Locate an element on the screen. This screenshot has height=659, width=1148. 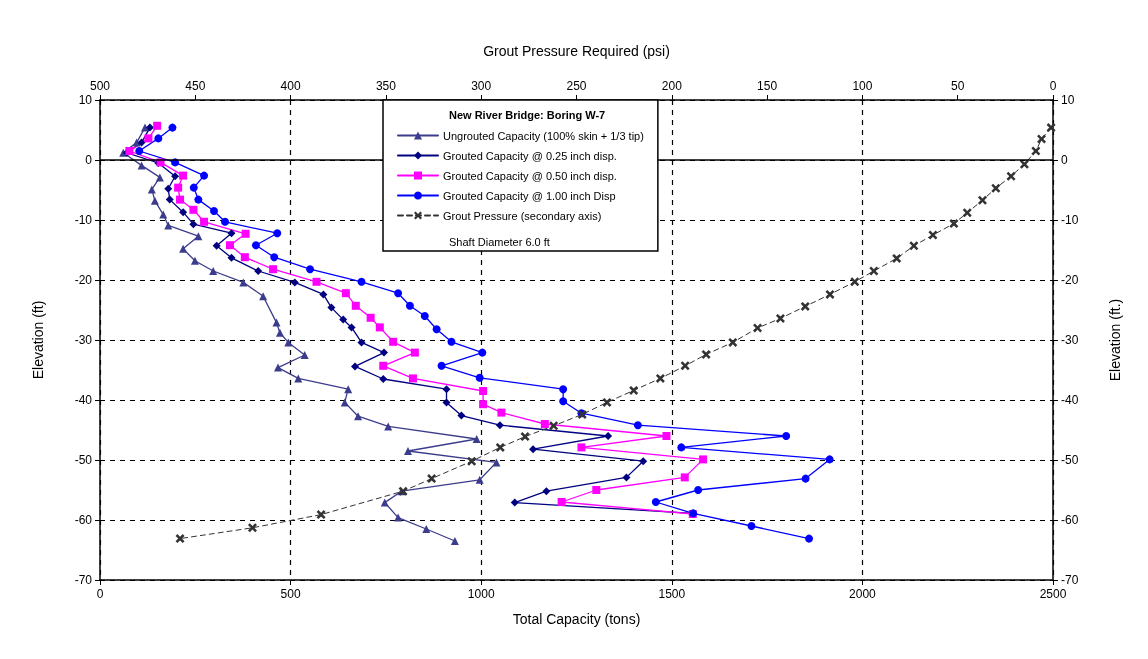
x-tick-label: 2500 is located at coordinates (1053, 594).